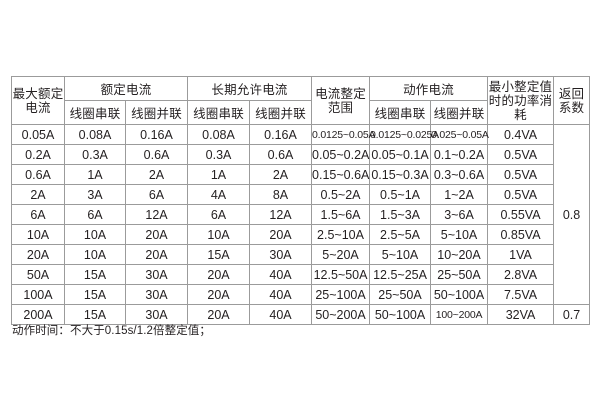  I want to click on header-min-setting-power: 最小整定值时的功率消耗, so click(521, 100).